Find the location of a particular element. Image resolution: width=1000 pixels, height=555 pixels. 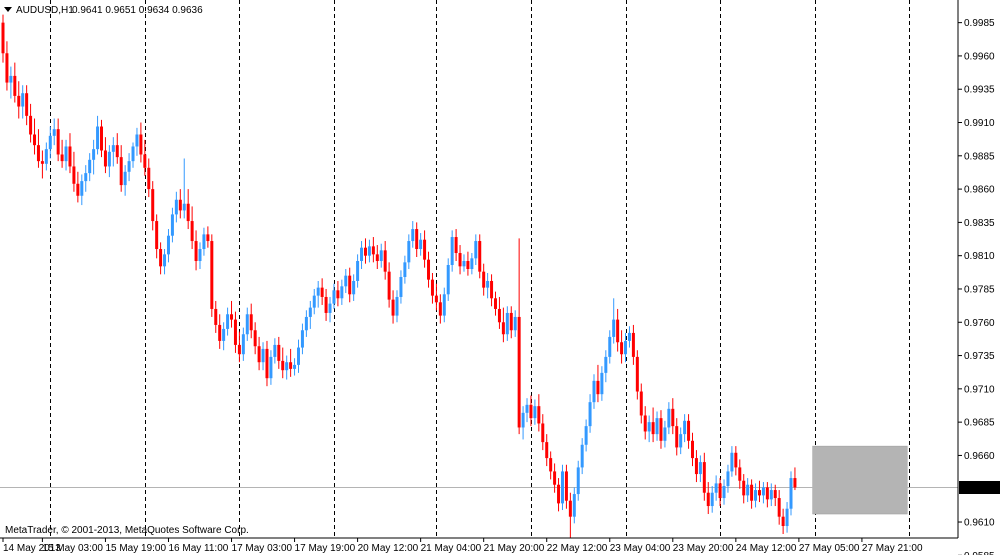

price-tick-label: 0.9660 is located at coordinates (979, 456).